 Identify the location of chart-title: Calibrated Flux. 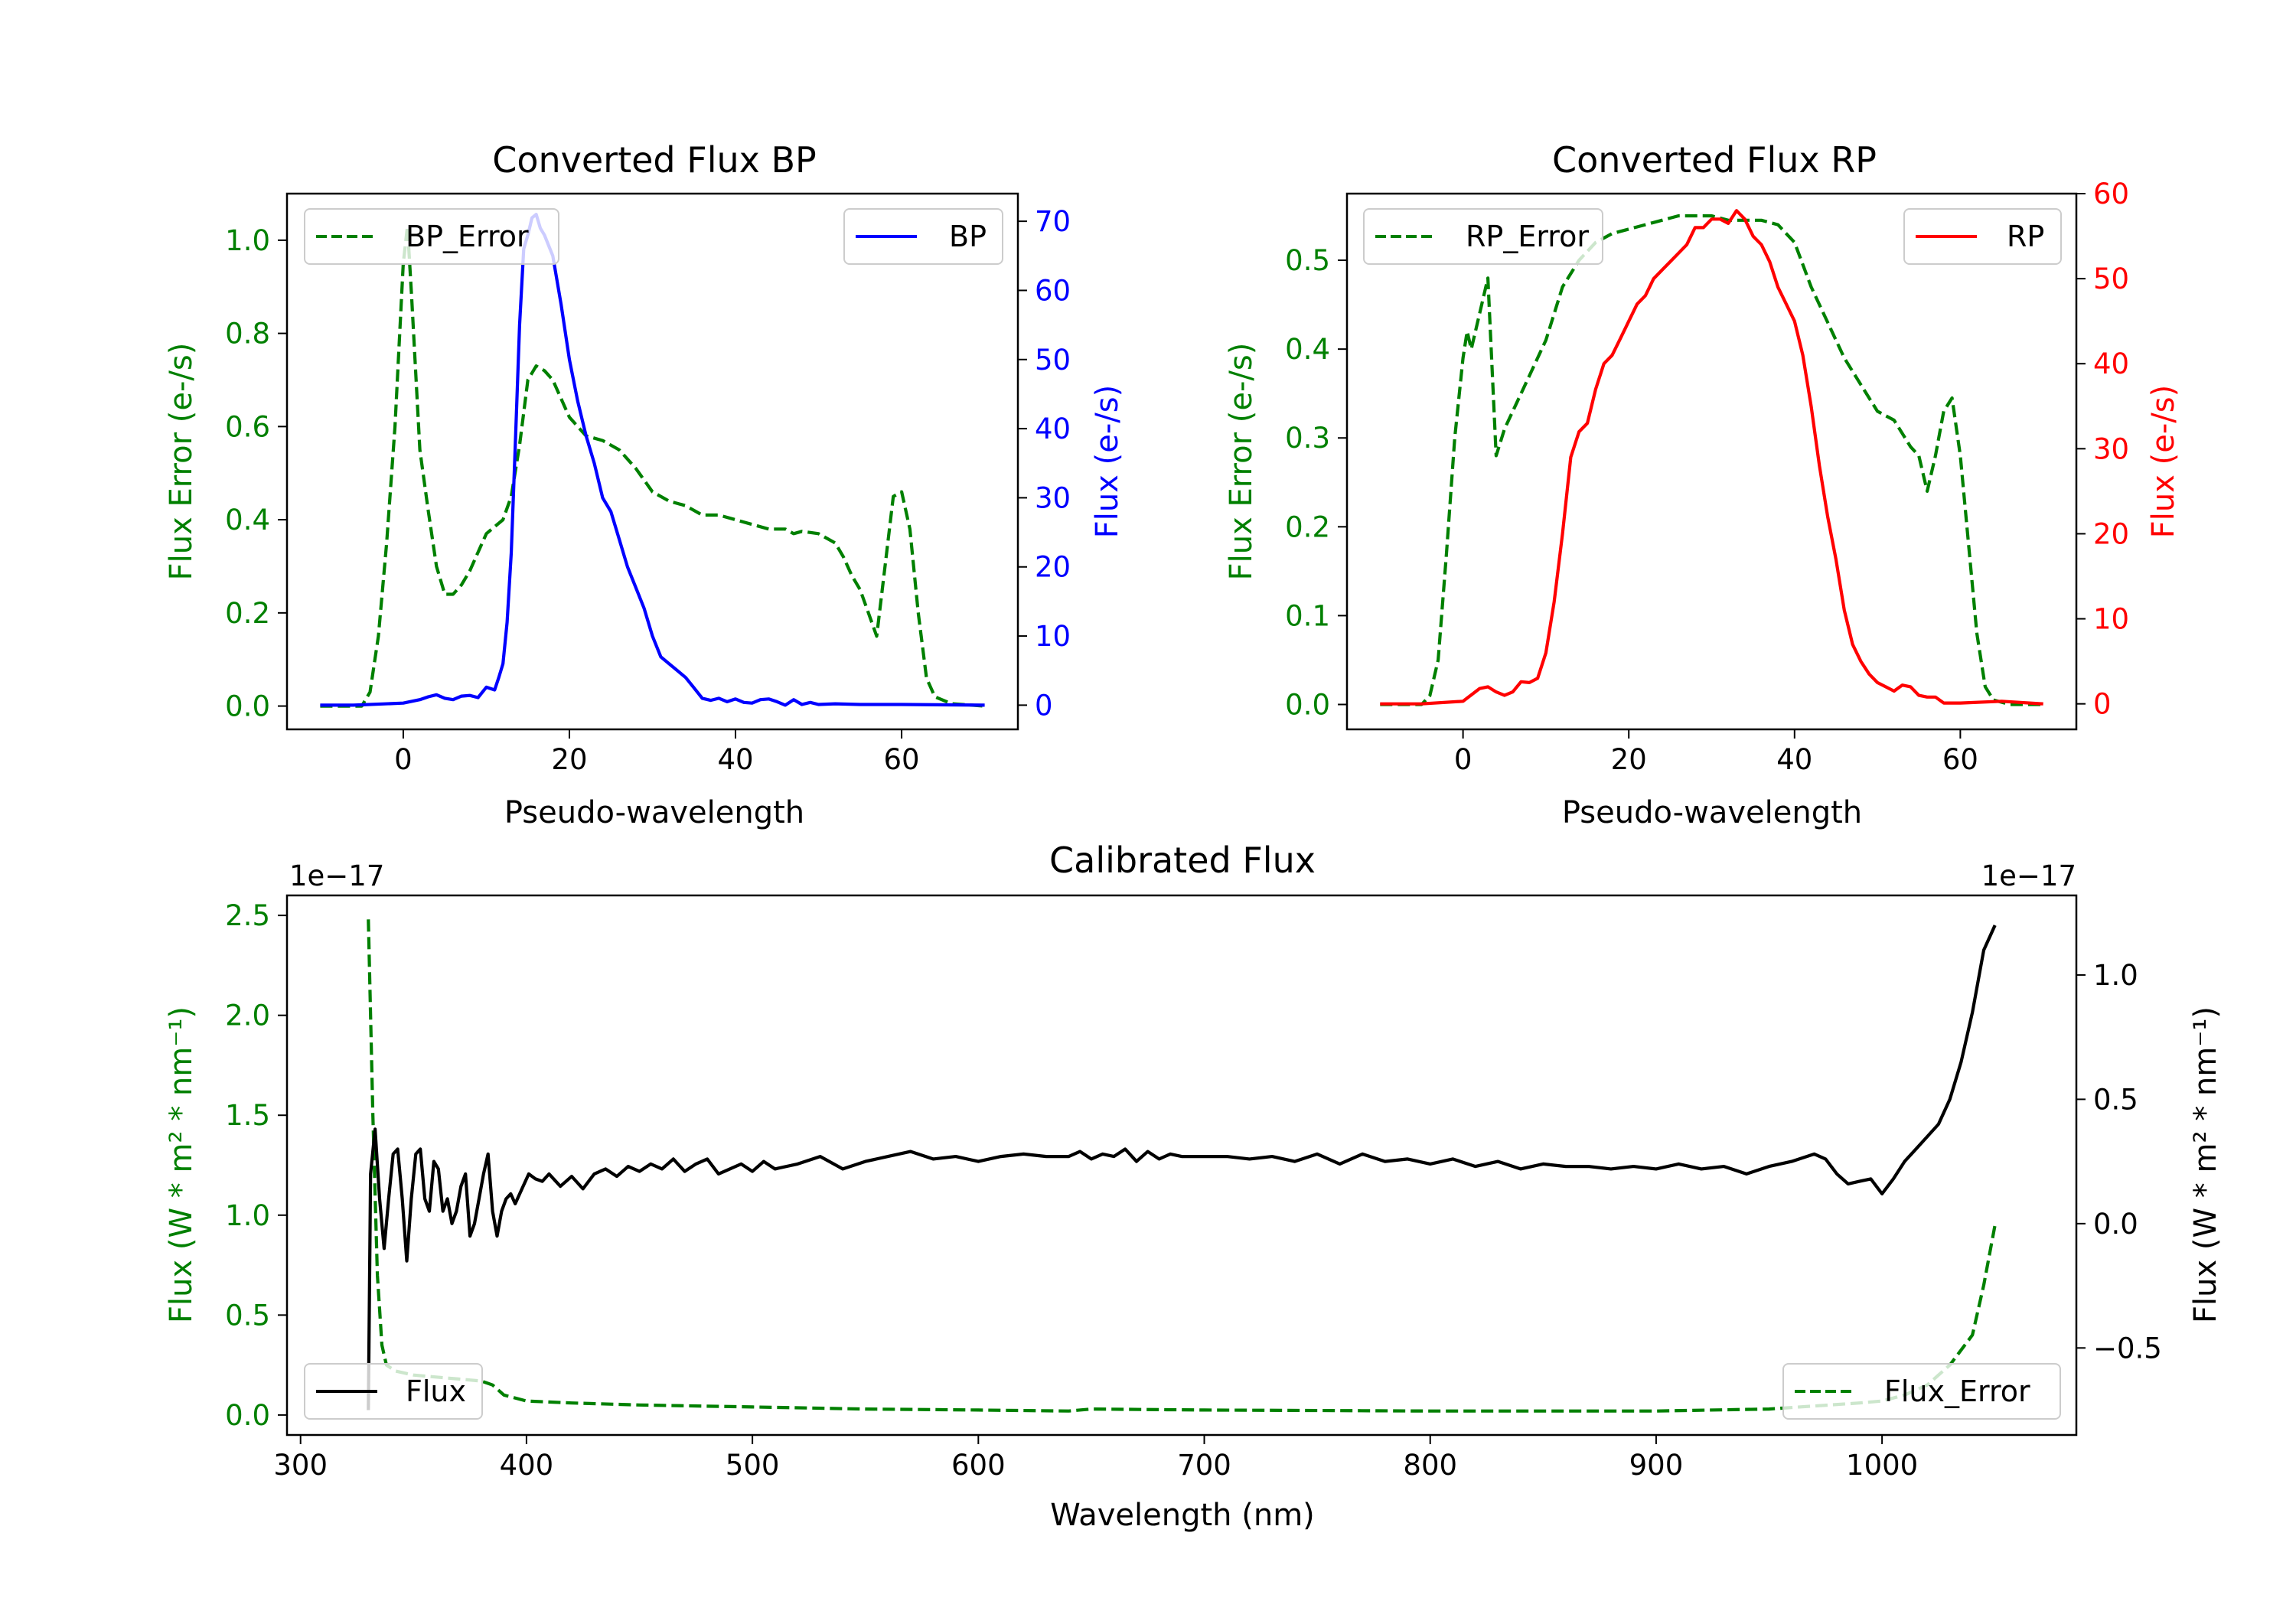
(1182, 860).